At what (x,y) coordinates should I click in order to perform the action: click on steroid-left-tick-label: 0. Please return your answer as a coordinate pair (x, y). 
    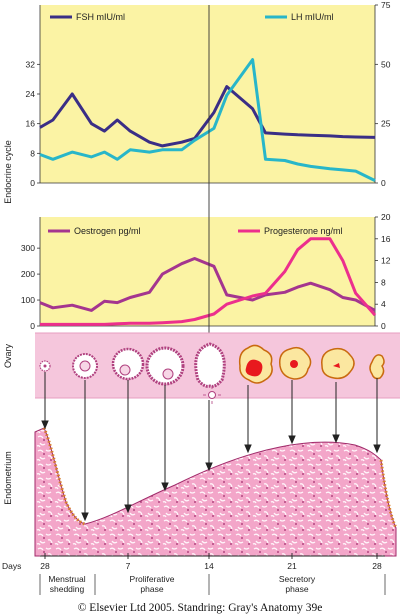
    Looking at the image, I should click on (32, 326).